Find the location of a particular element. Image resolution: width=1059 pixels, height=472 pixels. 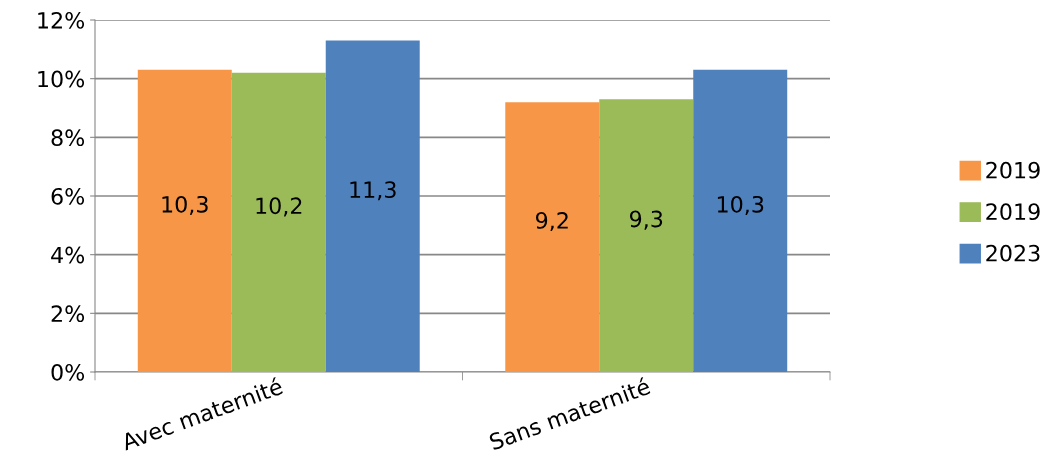

y-tick-label: 6% is located at coordinates (68, 196).